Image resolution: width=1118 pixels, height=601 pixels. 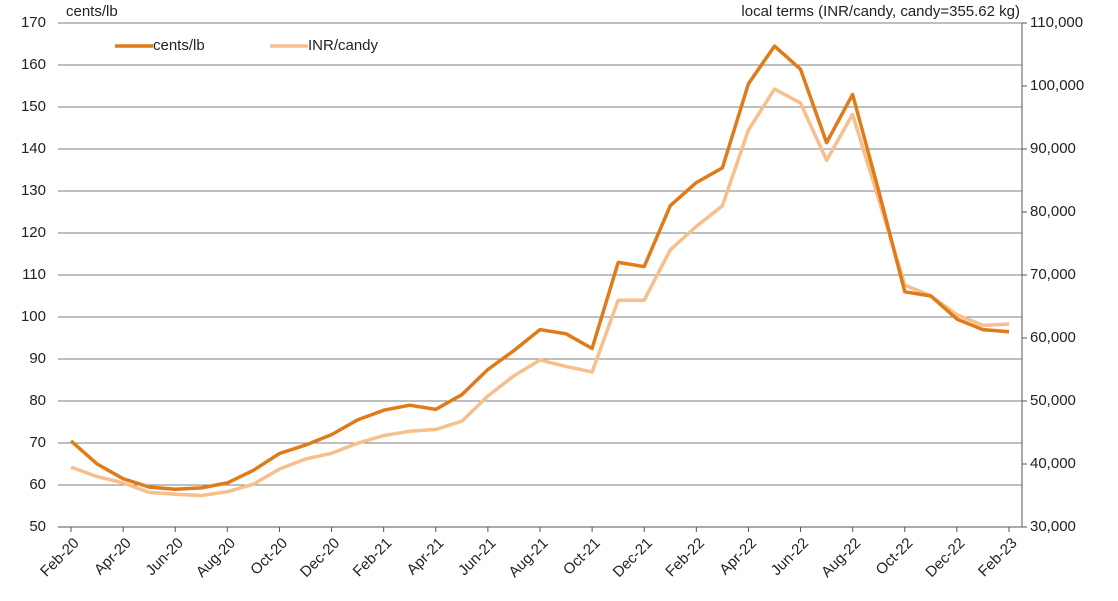 I want to click on x-tick-label: Feb-21, so click(x=373, y=558).